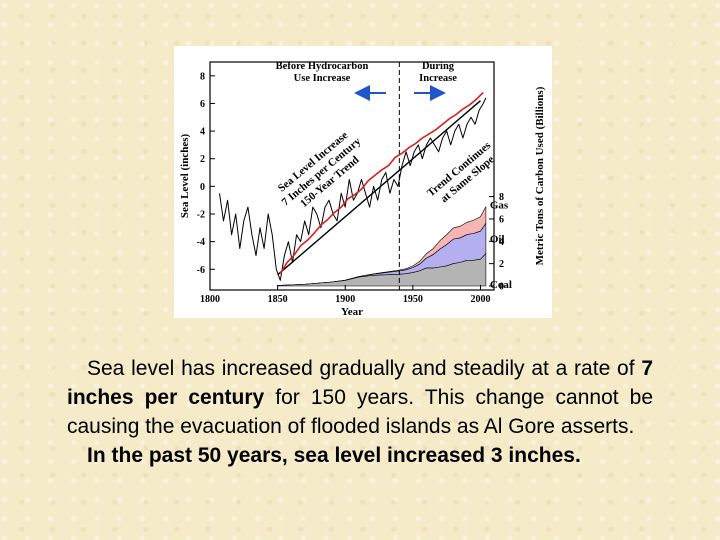 Image resolution: width=720 pixels, height=540 pixels. What do you see at coordinates (501, 219) in the screenshot?
I see `y2-tick-label-3: 6` at bounding box center [501, 219].